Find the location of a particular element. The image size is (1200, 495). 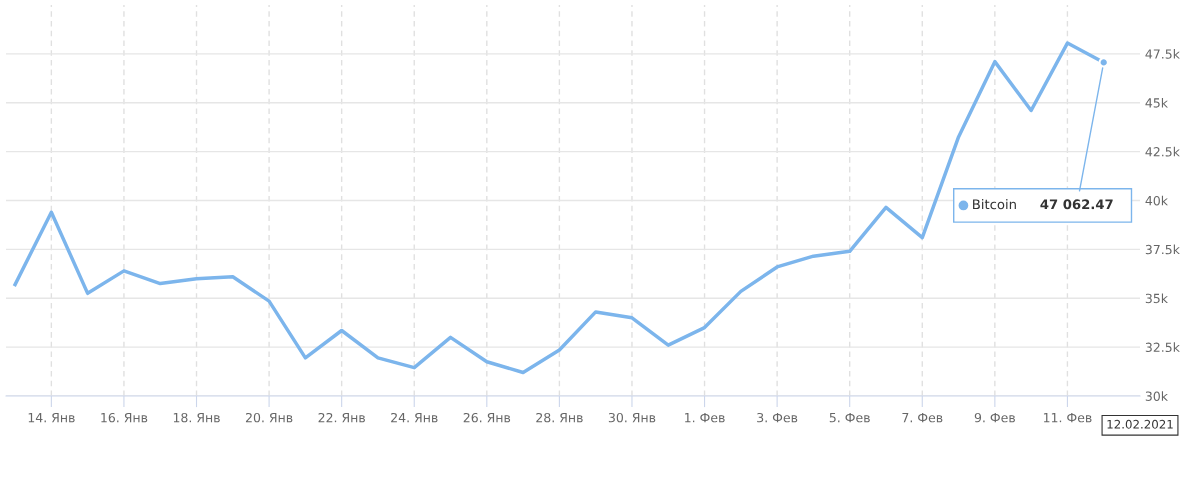

x-tick-label: 20. Янв is located at coordinates (269, 417).